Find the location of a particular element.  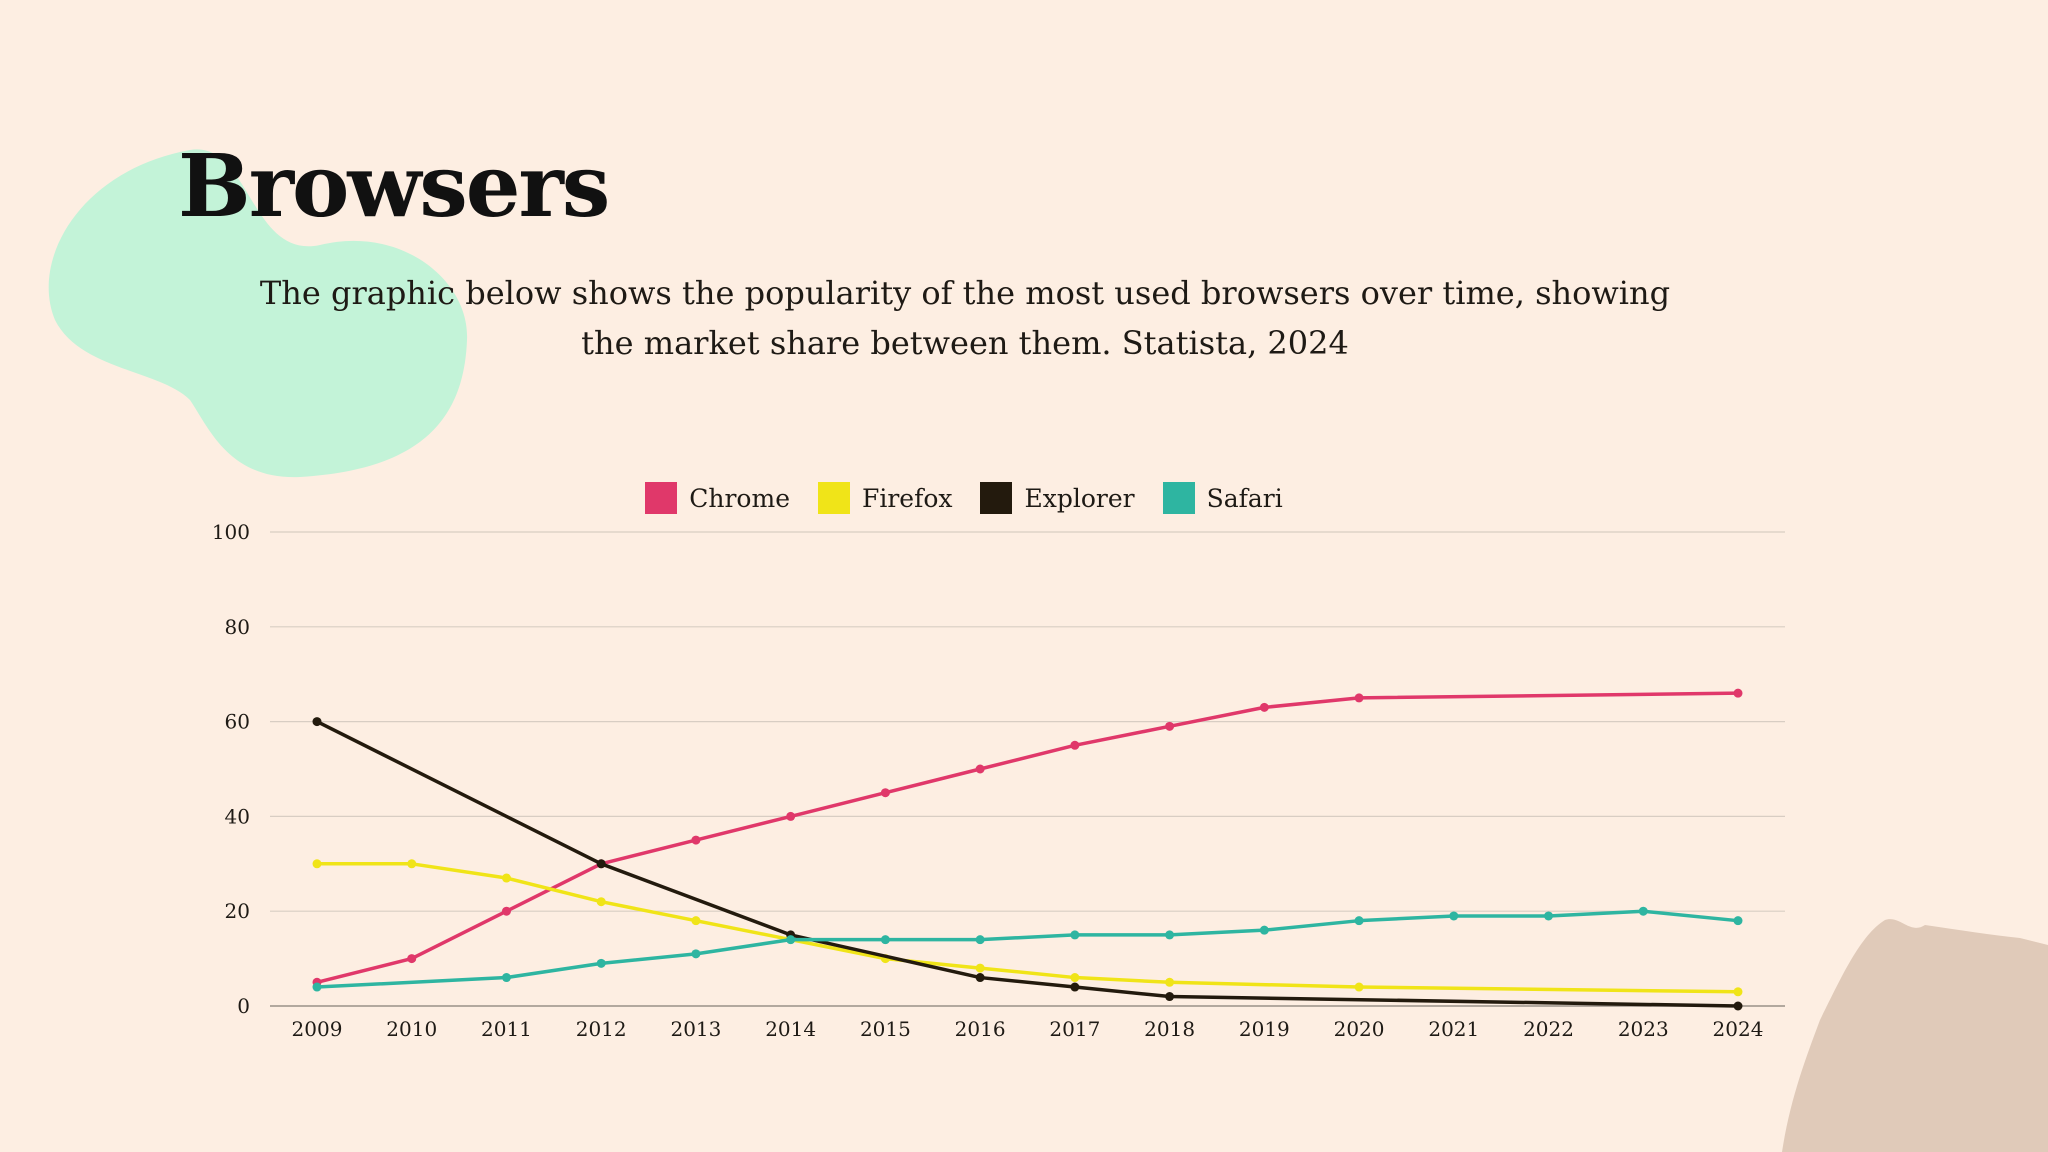

legend-item-explorer: Explorer is located at coordinates (1057, 498).